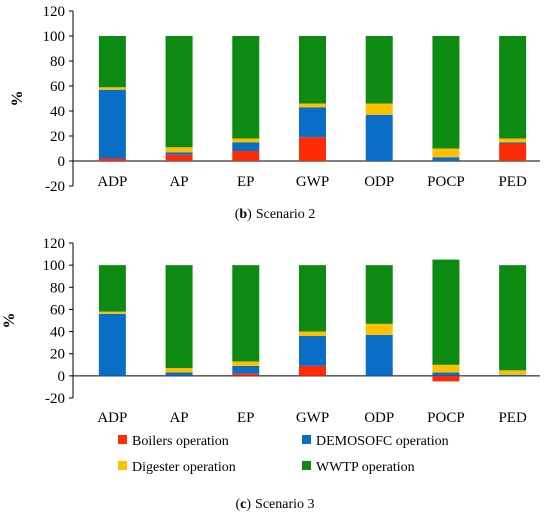 The width and height of the screenshot is (550, 517). I want to click on caption-prefix: (b), so click(243, 214).